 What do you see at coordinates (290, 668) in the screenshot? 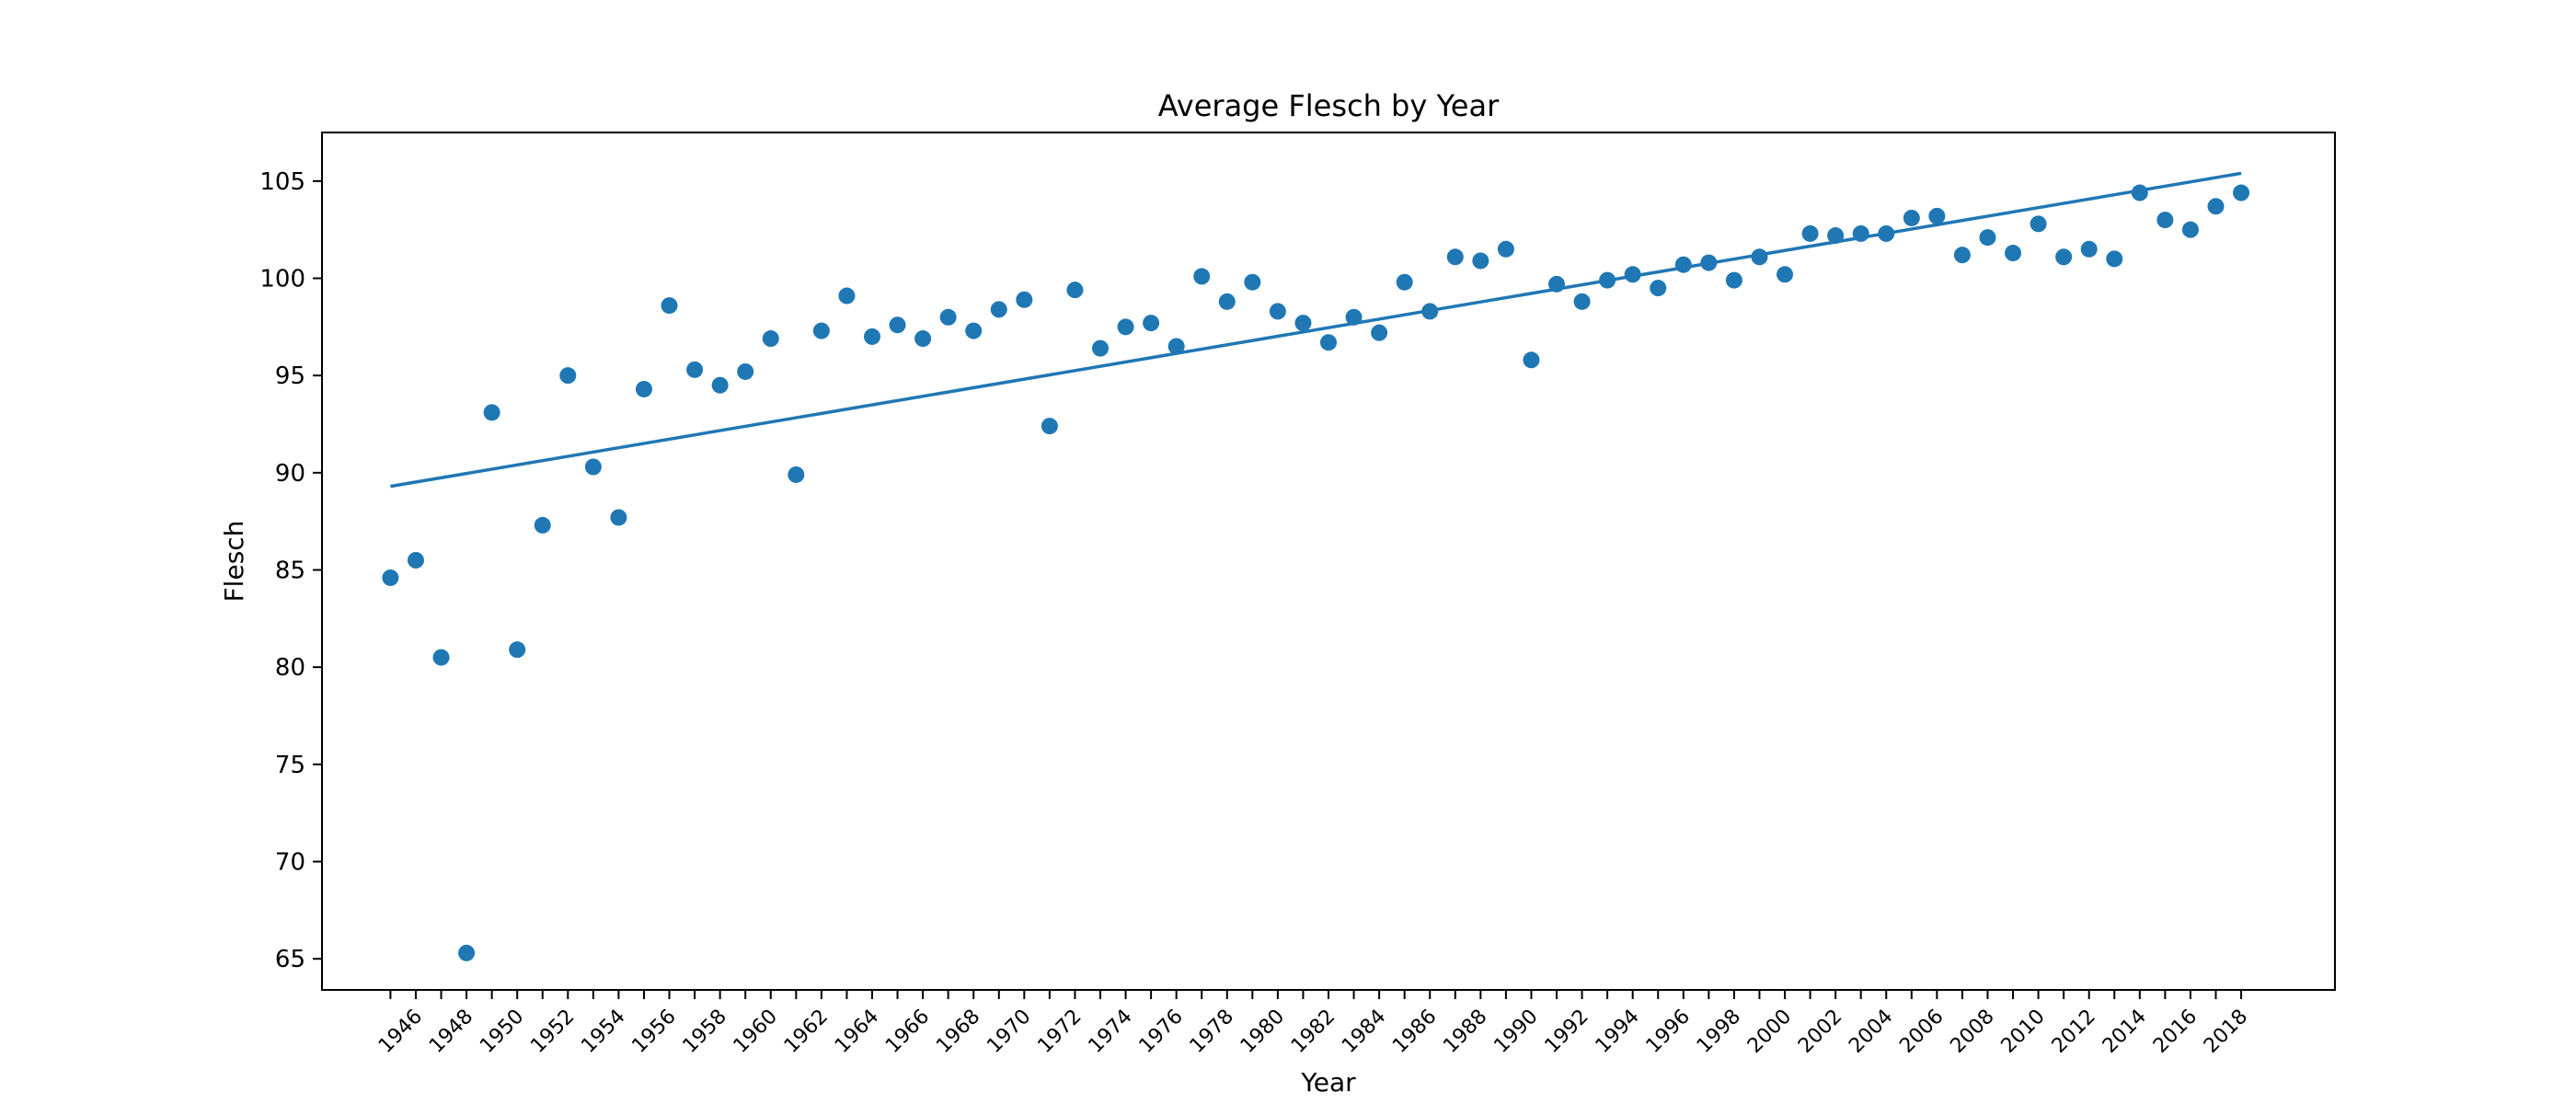
I see `y-tick-label: 80` at bounding box center [290, 668].